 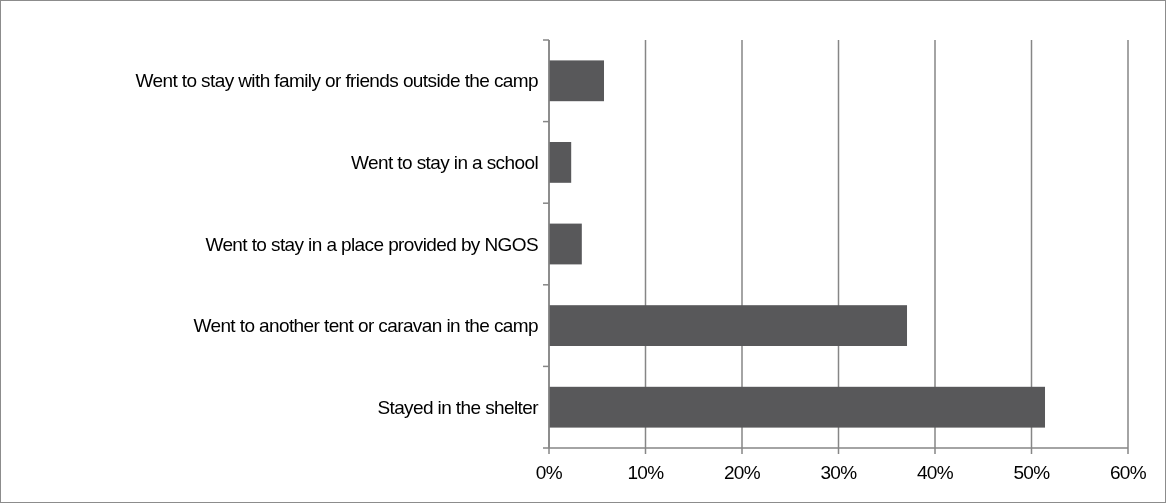 I want to click on y-tick-label: Stayed in the shelter, so click(x=458, y=407).